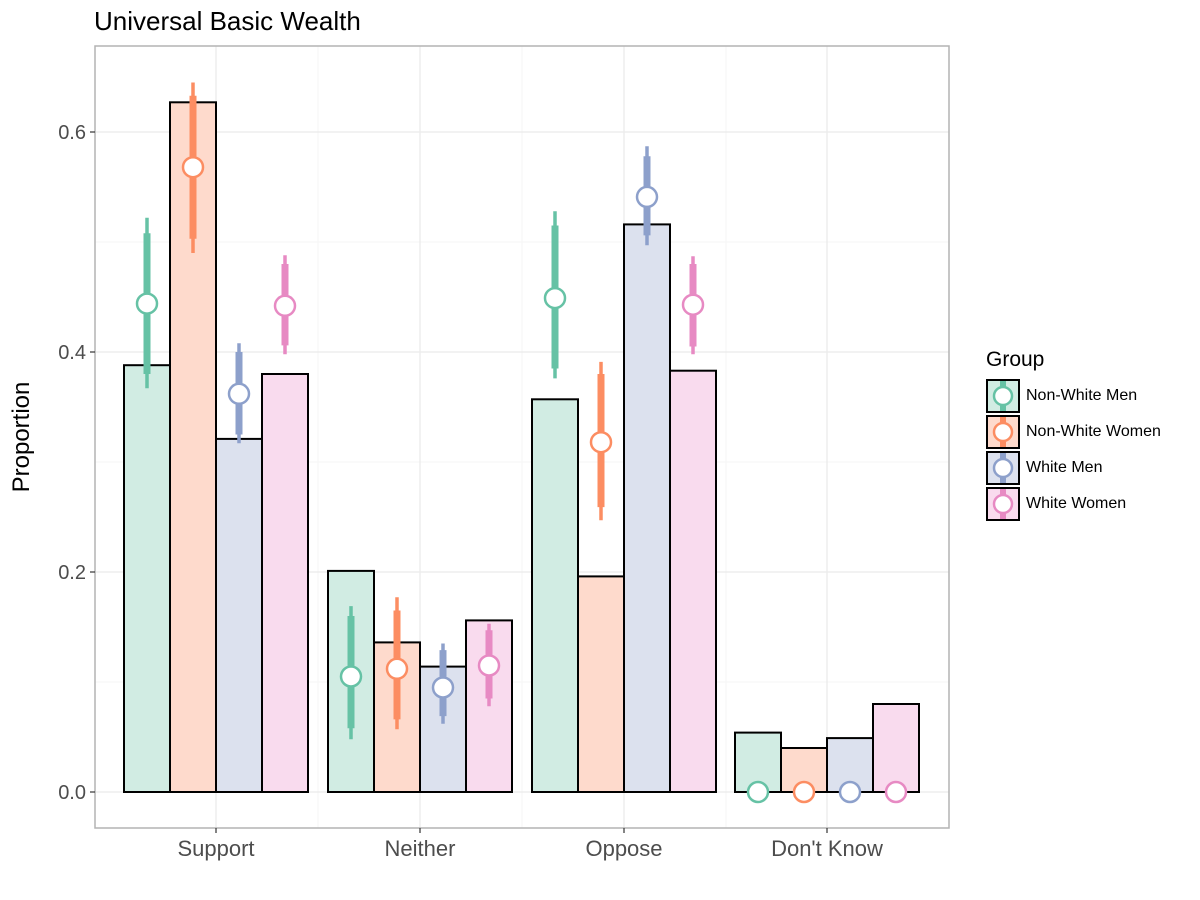 Image resolution: width=1200 pixels, height=900 pixels. Describe the element at coordinates (72, 573) in the screenshot. I see `y-tick-label: 0.2` at that location.